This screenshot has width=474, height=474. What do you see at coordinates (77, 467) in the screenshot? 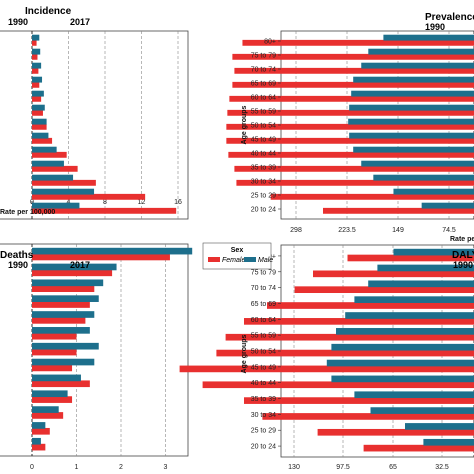
I see `tick-label: 1` at bounding box center [77, 467].